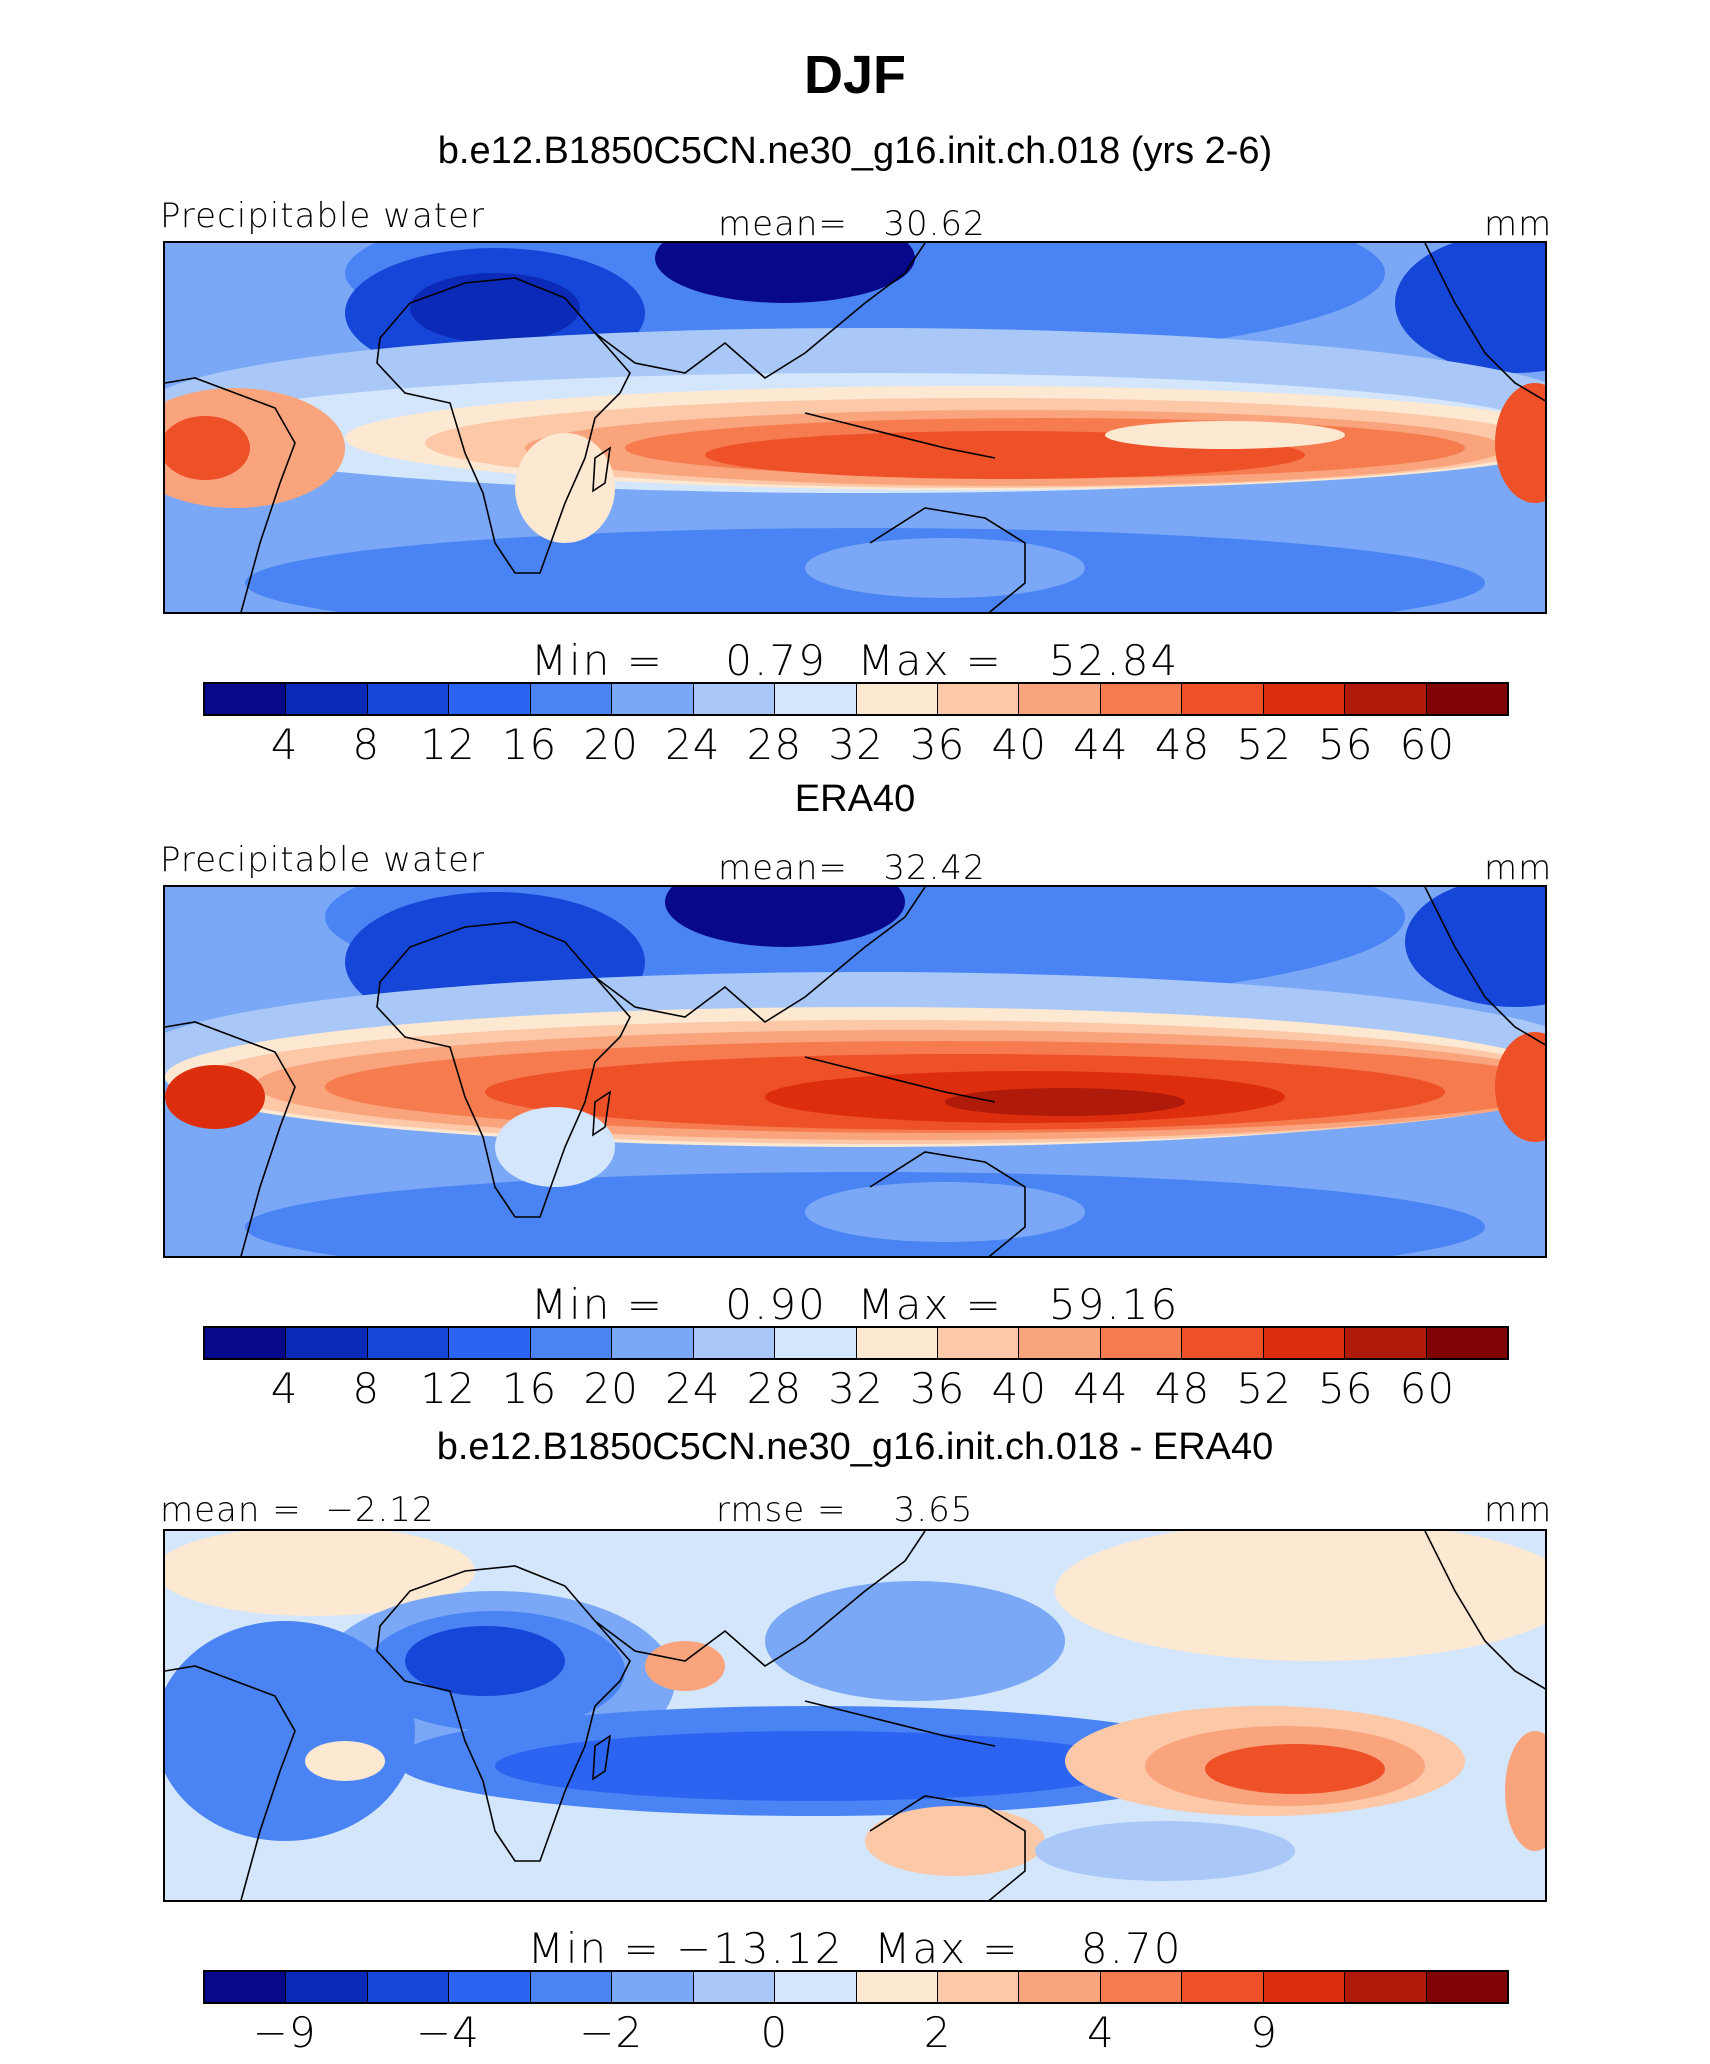 Image resolution: width=1710 pixels, height=2064 pixels. Describe the element at coordinates (297, 1510) in the screenshot. I see `diff-mean-label: mean = −2.12` at that location.